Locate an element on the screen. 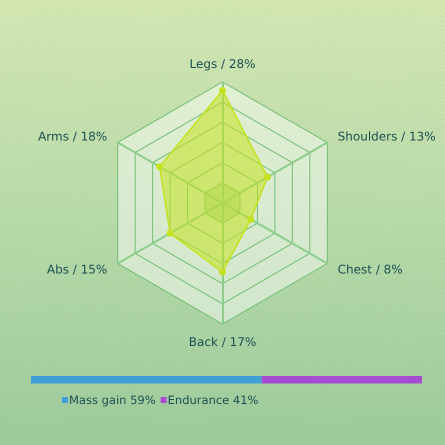 Image resolution: width=445 pixels, height=445 pixels. spoke-label: Legs / 28% is located at coordinates (222, 64).